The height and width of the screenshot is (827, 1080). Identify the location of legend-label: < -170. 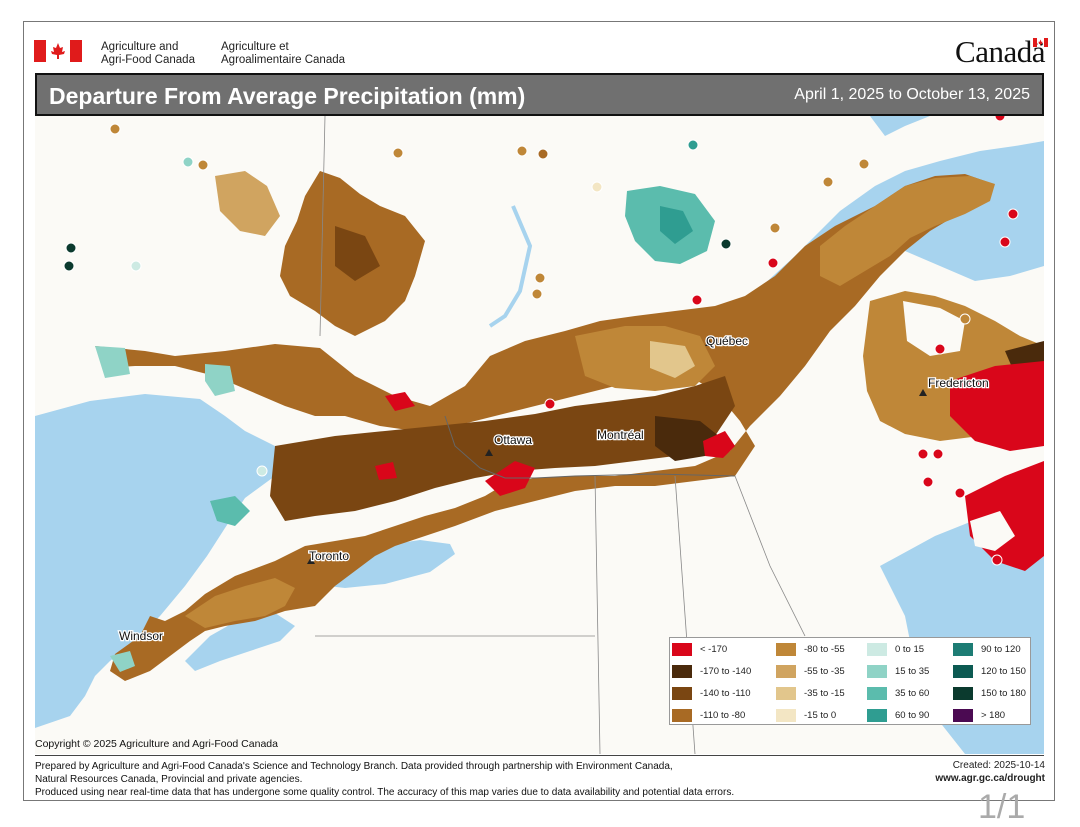
(714, 649).